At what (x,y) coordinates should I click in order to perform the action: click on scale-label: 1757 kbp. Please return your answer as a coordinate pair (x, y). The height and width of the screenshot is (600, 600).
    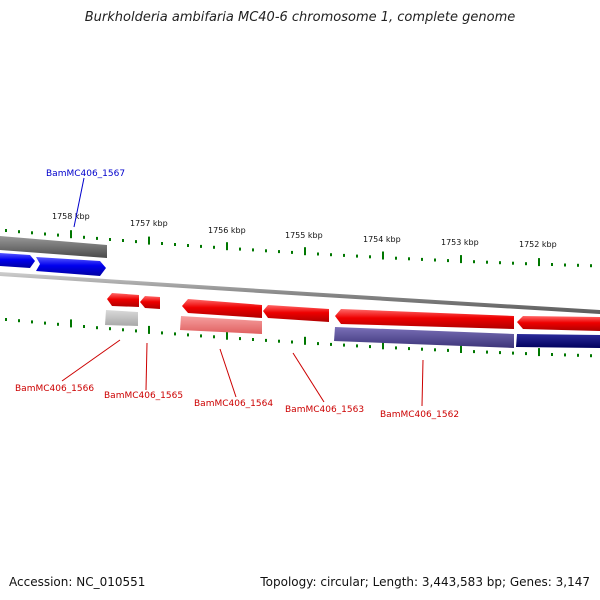
    Looking at the image, I should click on (149, 223).